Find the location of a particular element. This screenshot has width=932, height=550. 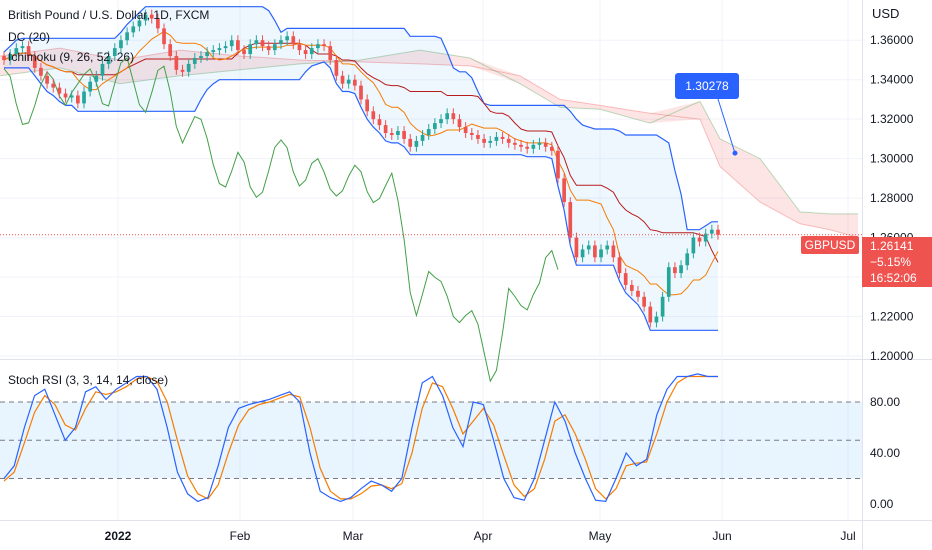

time-tick-label: Mar is located at coordinates (353, 536).